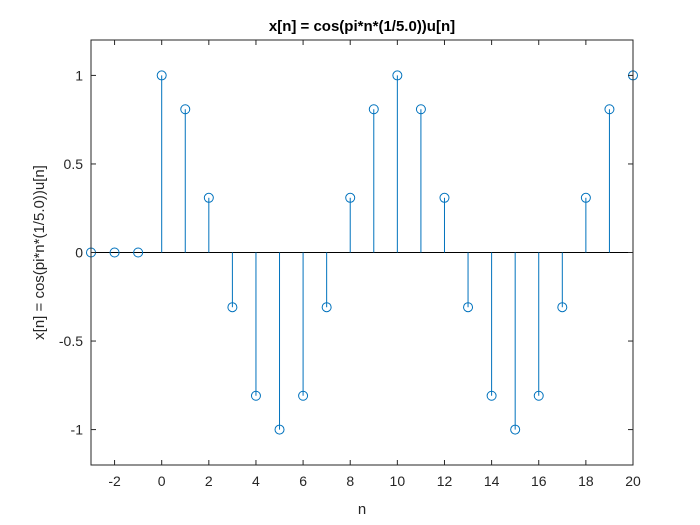 Image resolution: width=700 pixels, height=525 pixels. Describe the element at coordinates (586, 481) in the screenshot. I see `x-tick-label: 18` at that location.